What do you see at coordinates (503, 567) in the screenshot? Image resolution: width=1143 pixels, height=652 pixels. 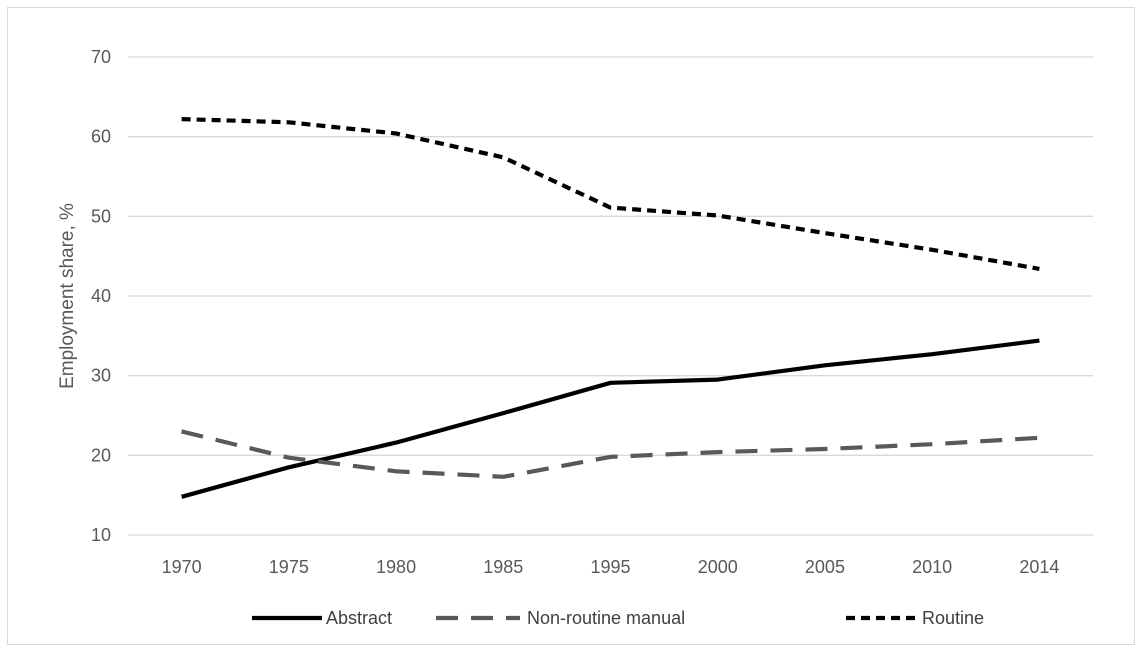 I see `x-tick-label: 1985` at bounding box center [503, 567].